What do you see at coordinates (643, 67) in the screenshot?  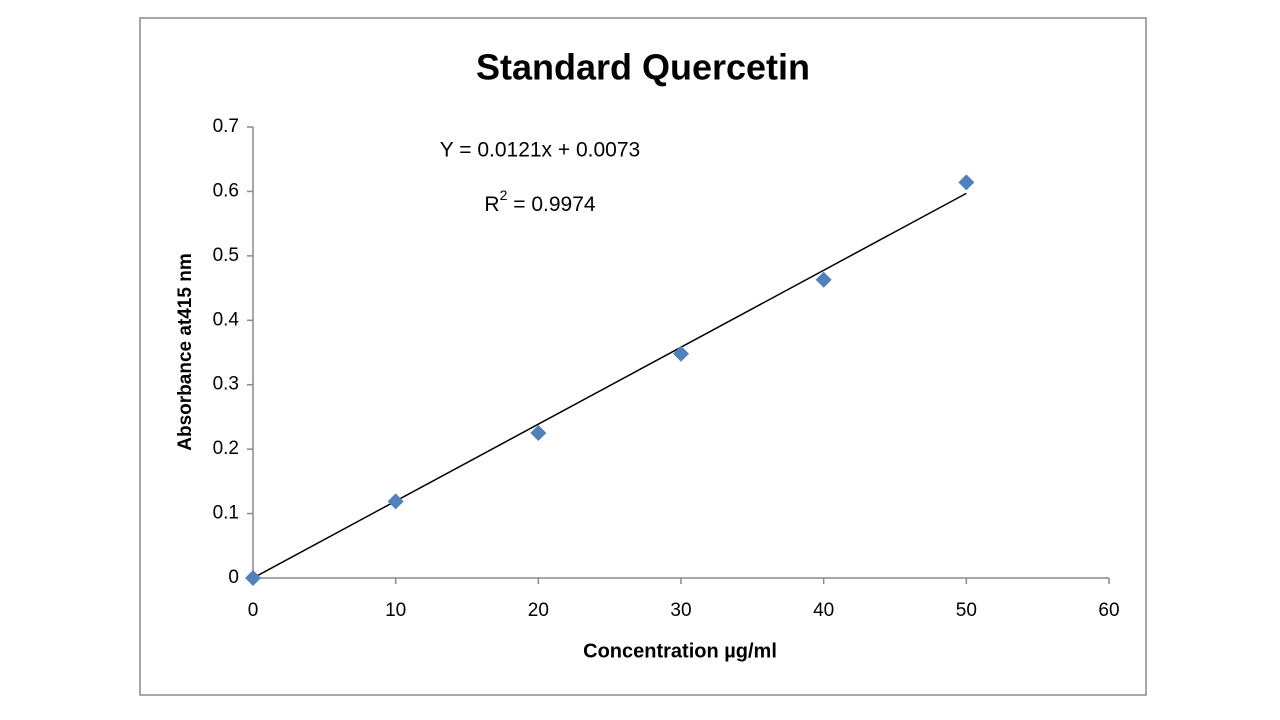 I see `chart-title: Standard Quercetin` at bounding box center [643, 67].